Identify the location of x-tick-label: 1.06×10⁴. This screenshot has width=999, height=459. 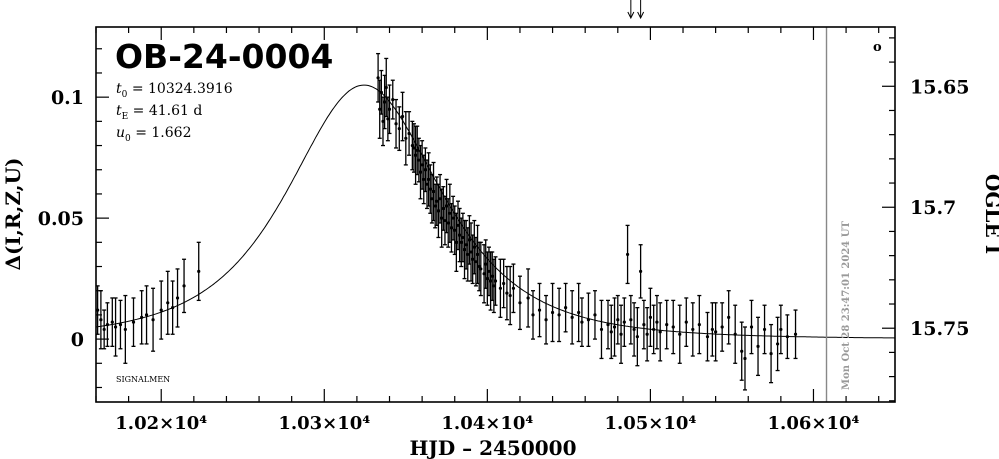
(814, 423).